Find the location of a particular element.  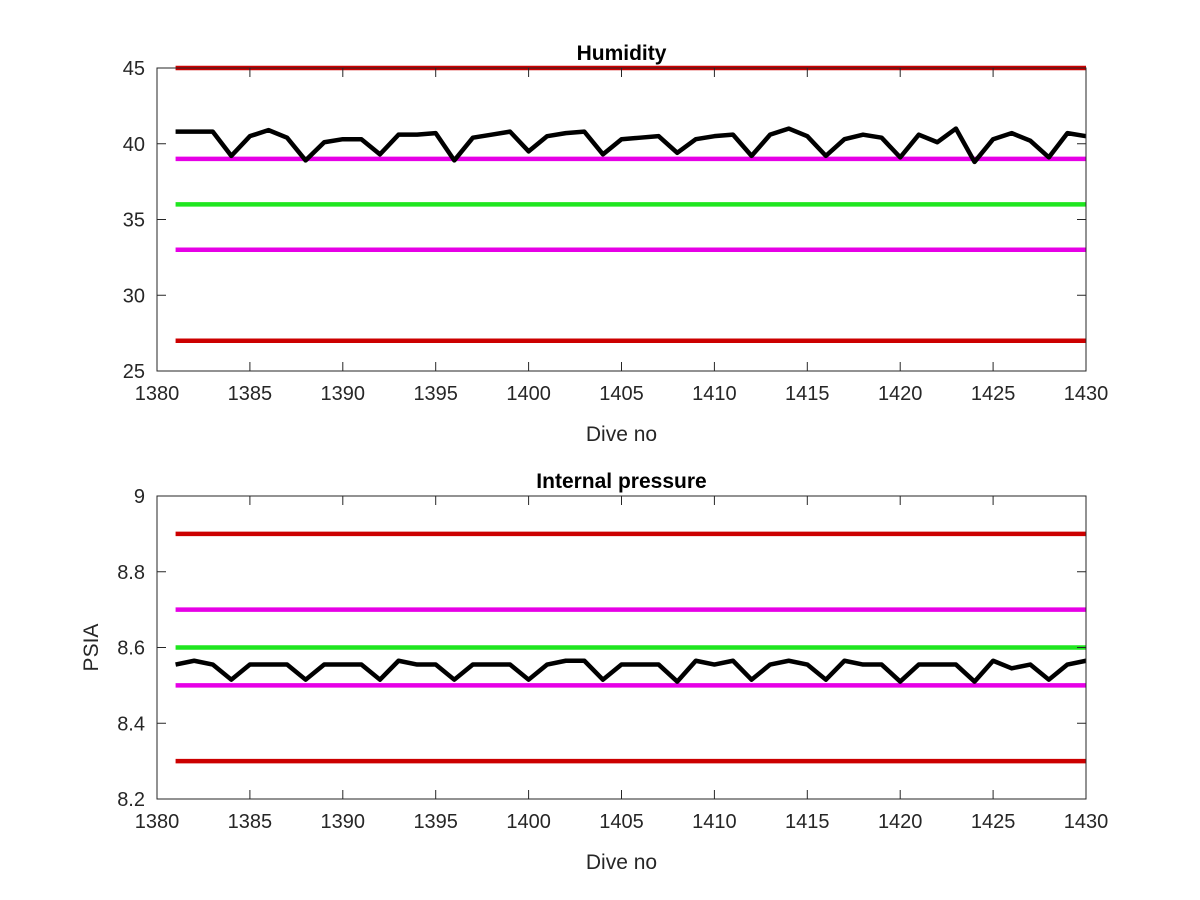

chart-0-y-tick-label-4: 45 is located at coordinates (134, 69).